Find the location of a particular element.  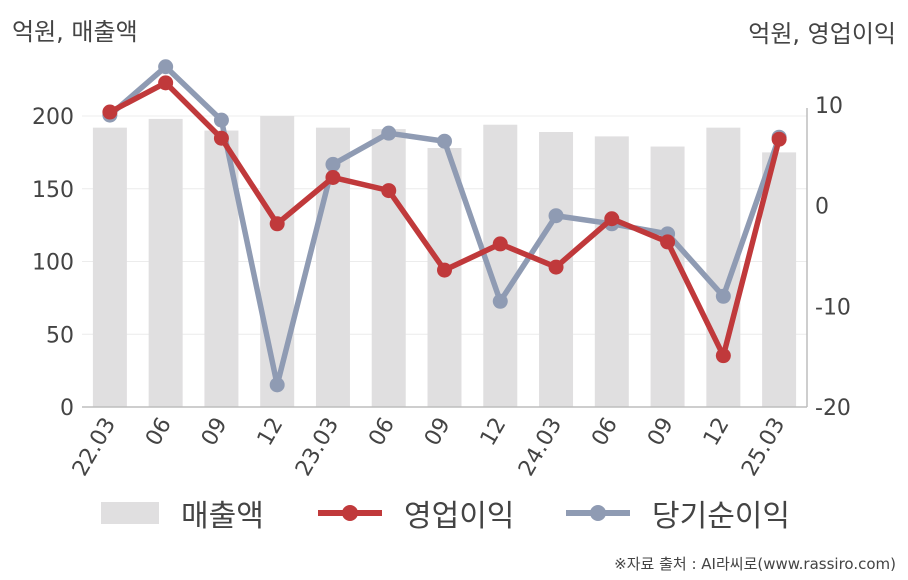

legend-item-operating-profit: 영업이익 is located at coordinates (416, 513).